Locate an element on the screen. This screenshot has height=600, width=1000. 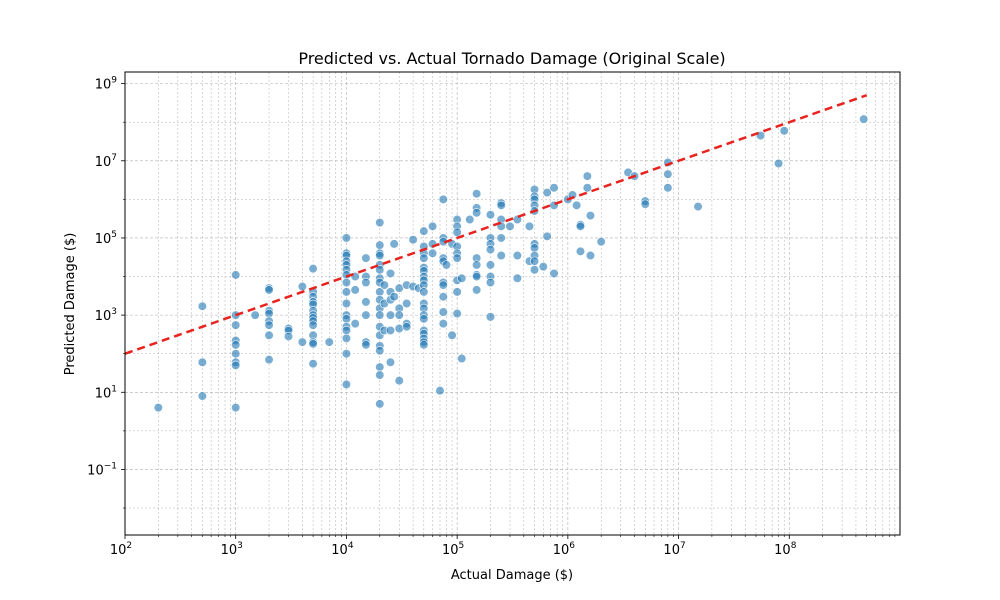
x-tick-label: 103 is located at coordinates (232, 549).